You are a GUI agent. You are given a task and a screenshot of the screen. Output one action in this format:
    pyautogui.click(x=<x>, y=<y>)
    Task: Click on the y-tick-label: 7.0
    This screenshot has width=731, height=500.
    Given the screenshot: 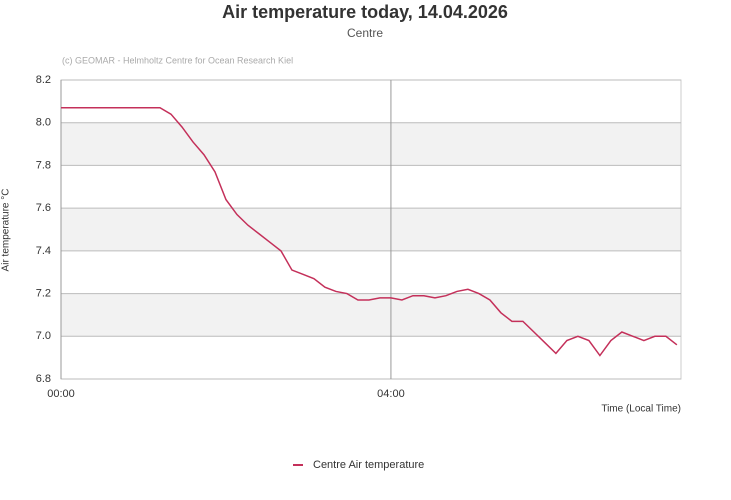 What is the action you would take?
    pyautogui.click(x=43, y=336)
    